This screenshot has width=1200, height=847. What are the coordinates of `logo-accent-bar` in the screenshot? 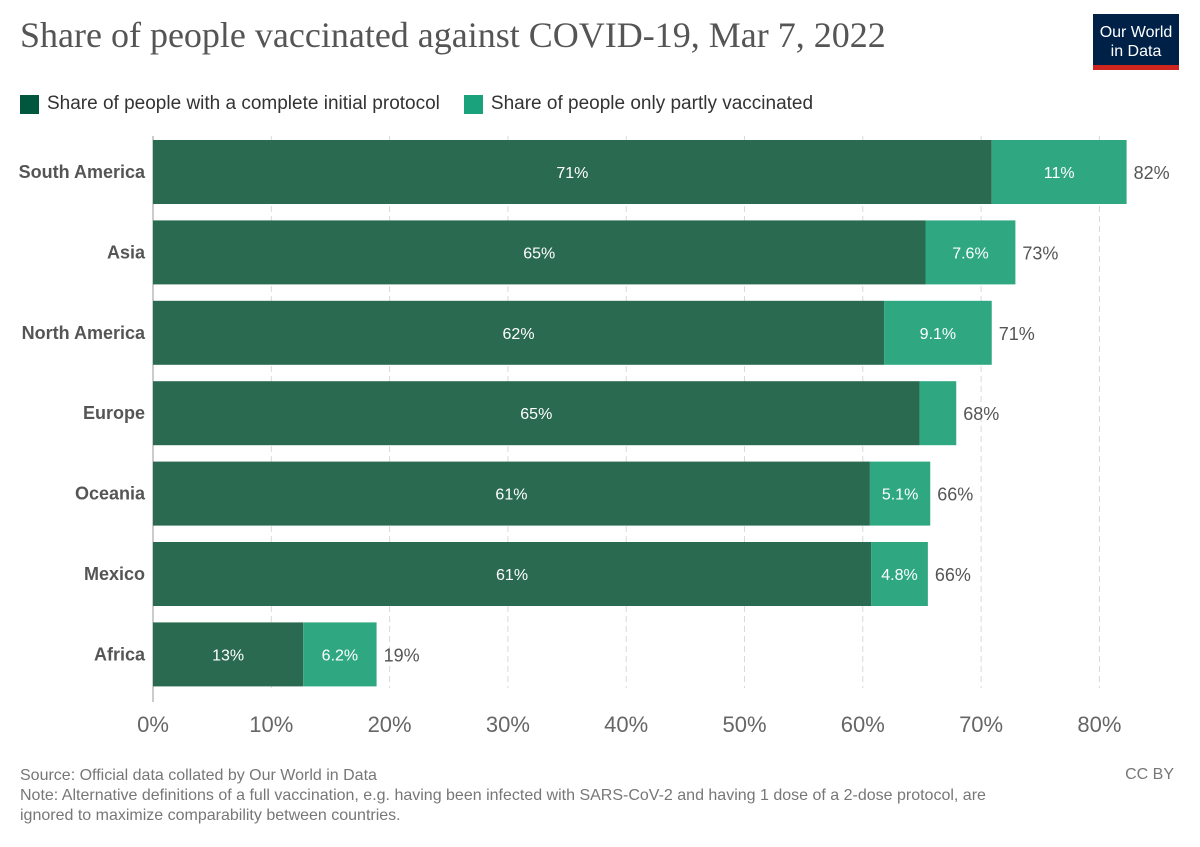 It's located at (1136, 67).